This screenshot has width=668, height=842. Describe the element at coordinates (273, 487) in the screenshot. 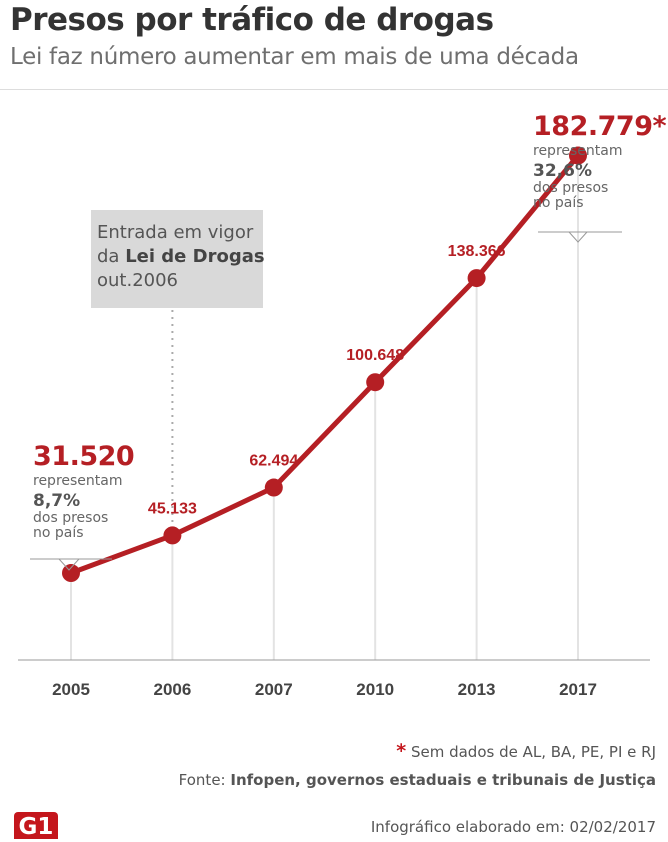

I see `data-point-2007` at that location.